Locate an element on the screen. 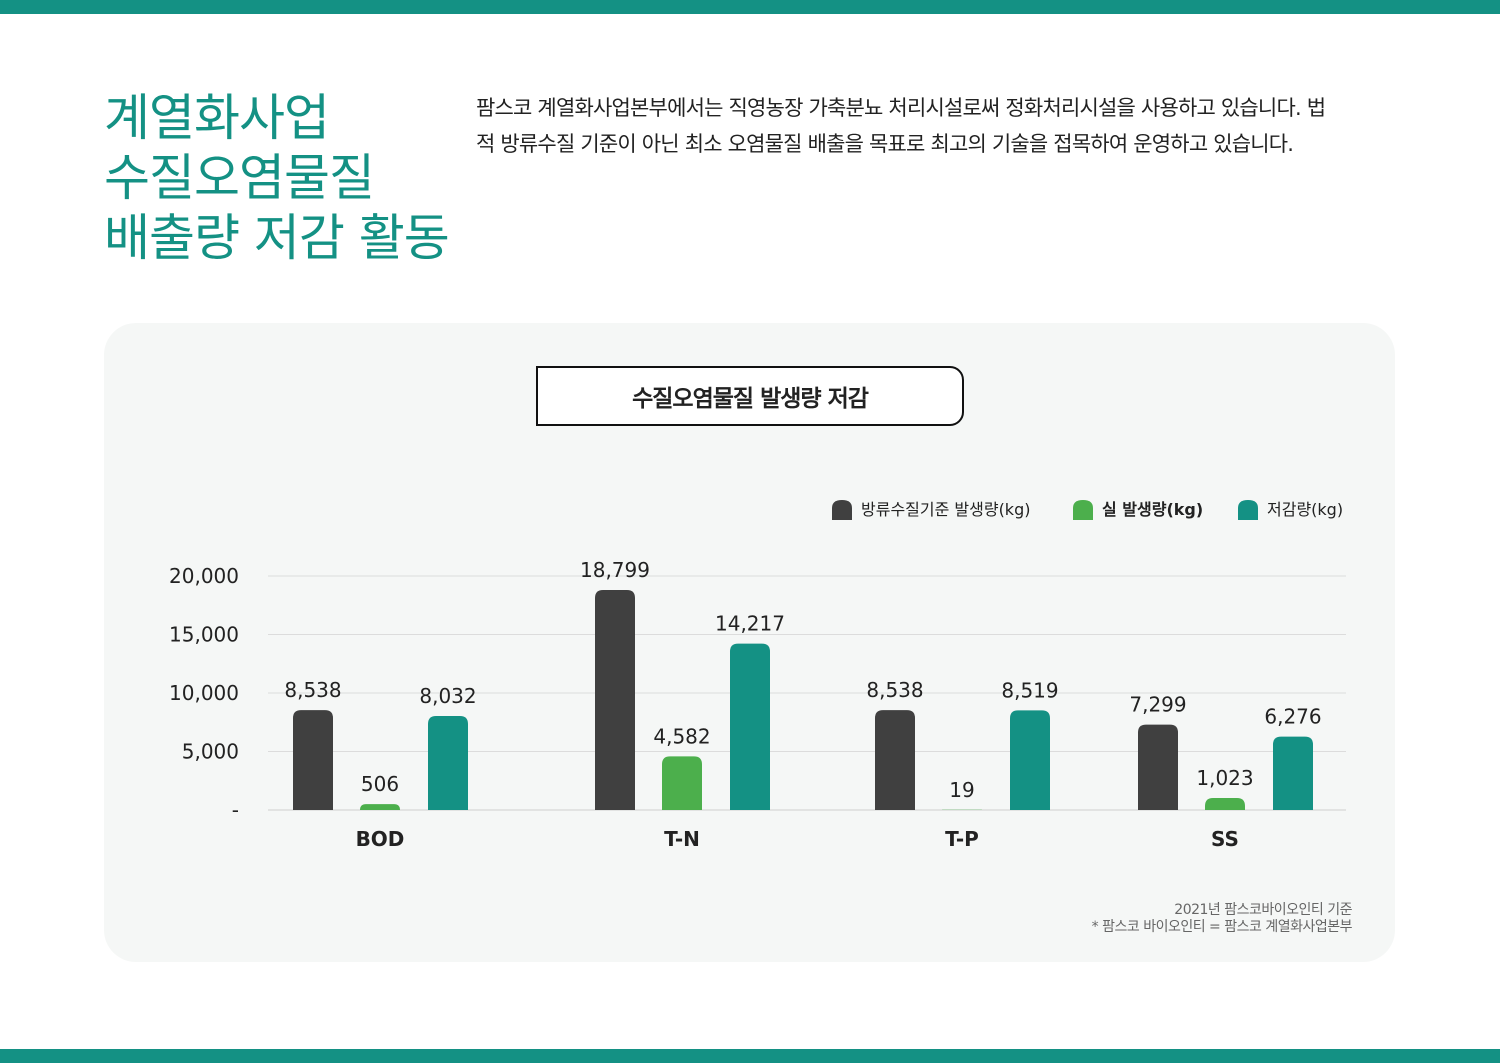 The height and width of the screenshot is (1063, 1500). data-label: 18,799 is located at coordinates (615, 570).